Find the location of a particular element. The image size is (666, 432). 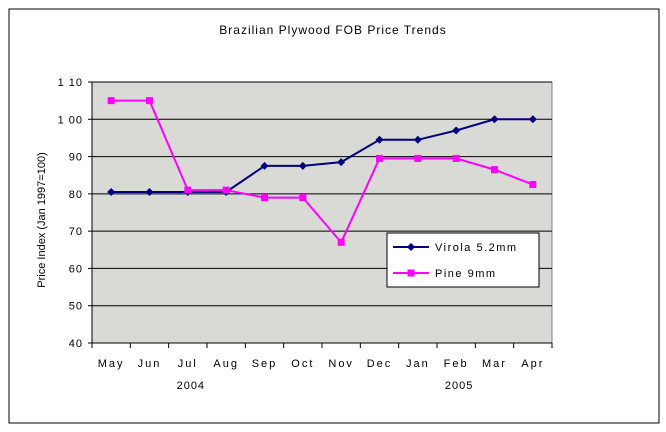

x-tick-label: Aug is located at coordinates (226, 364).